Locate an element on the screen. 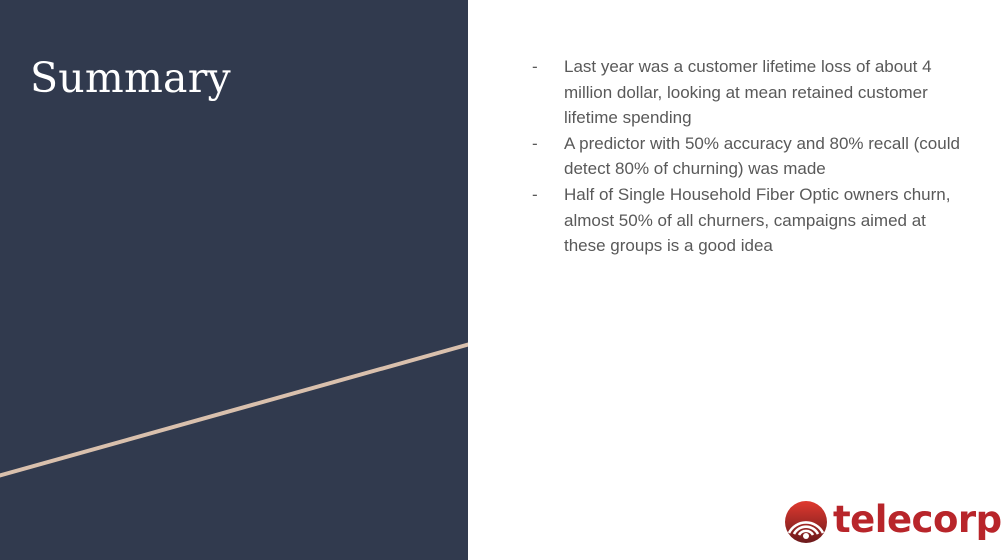 The image size is (1004, 560). slide-title: Summary is located at coordinates (130, 78).